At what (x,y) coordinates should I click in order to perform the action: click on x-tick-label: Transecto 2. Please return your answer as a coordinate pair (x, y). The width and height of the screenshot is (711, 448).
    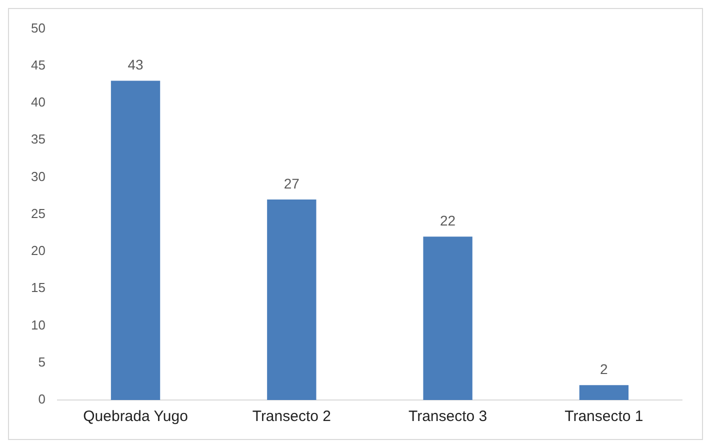
    Looking at the image, I should click on (291, 417).